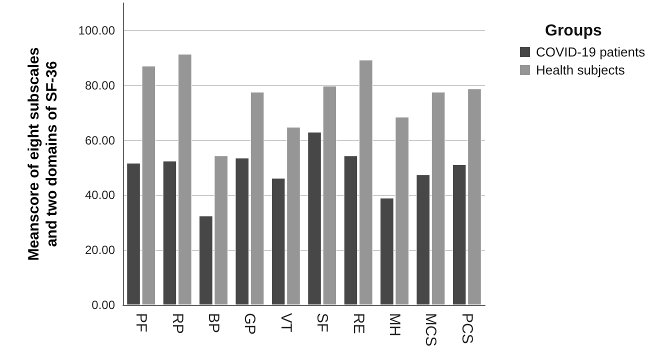 Image resolution: width=665 pixels, height=356 pixels. Describe the element at coordinates (249, 324) in the screenshot. I see `x-tick-label: GP` at that location.